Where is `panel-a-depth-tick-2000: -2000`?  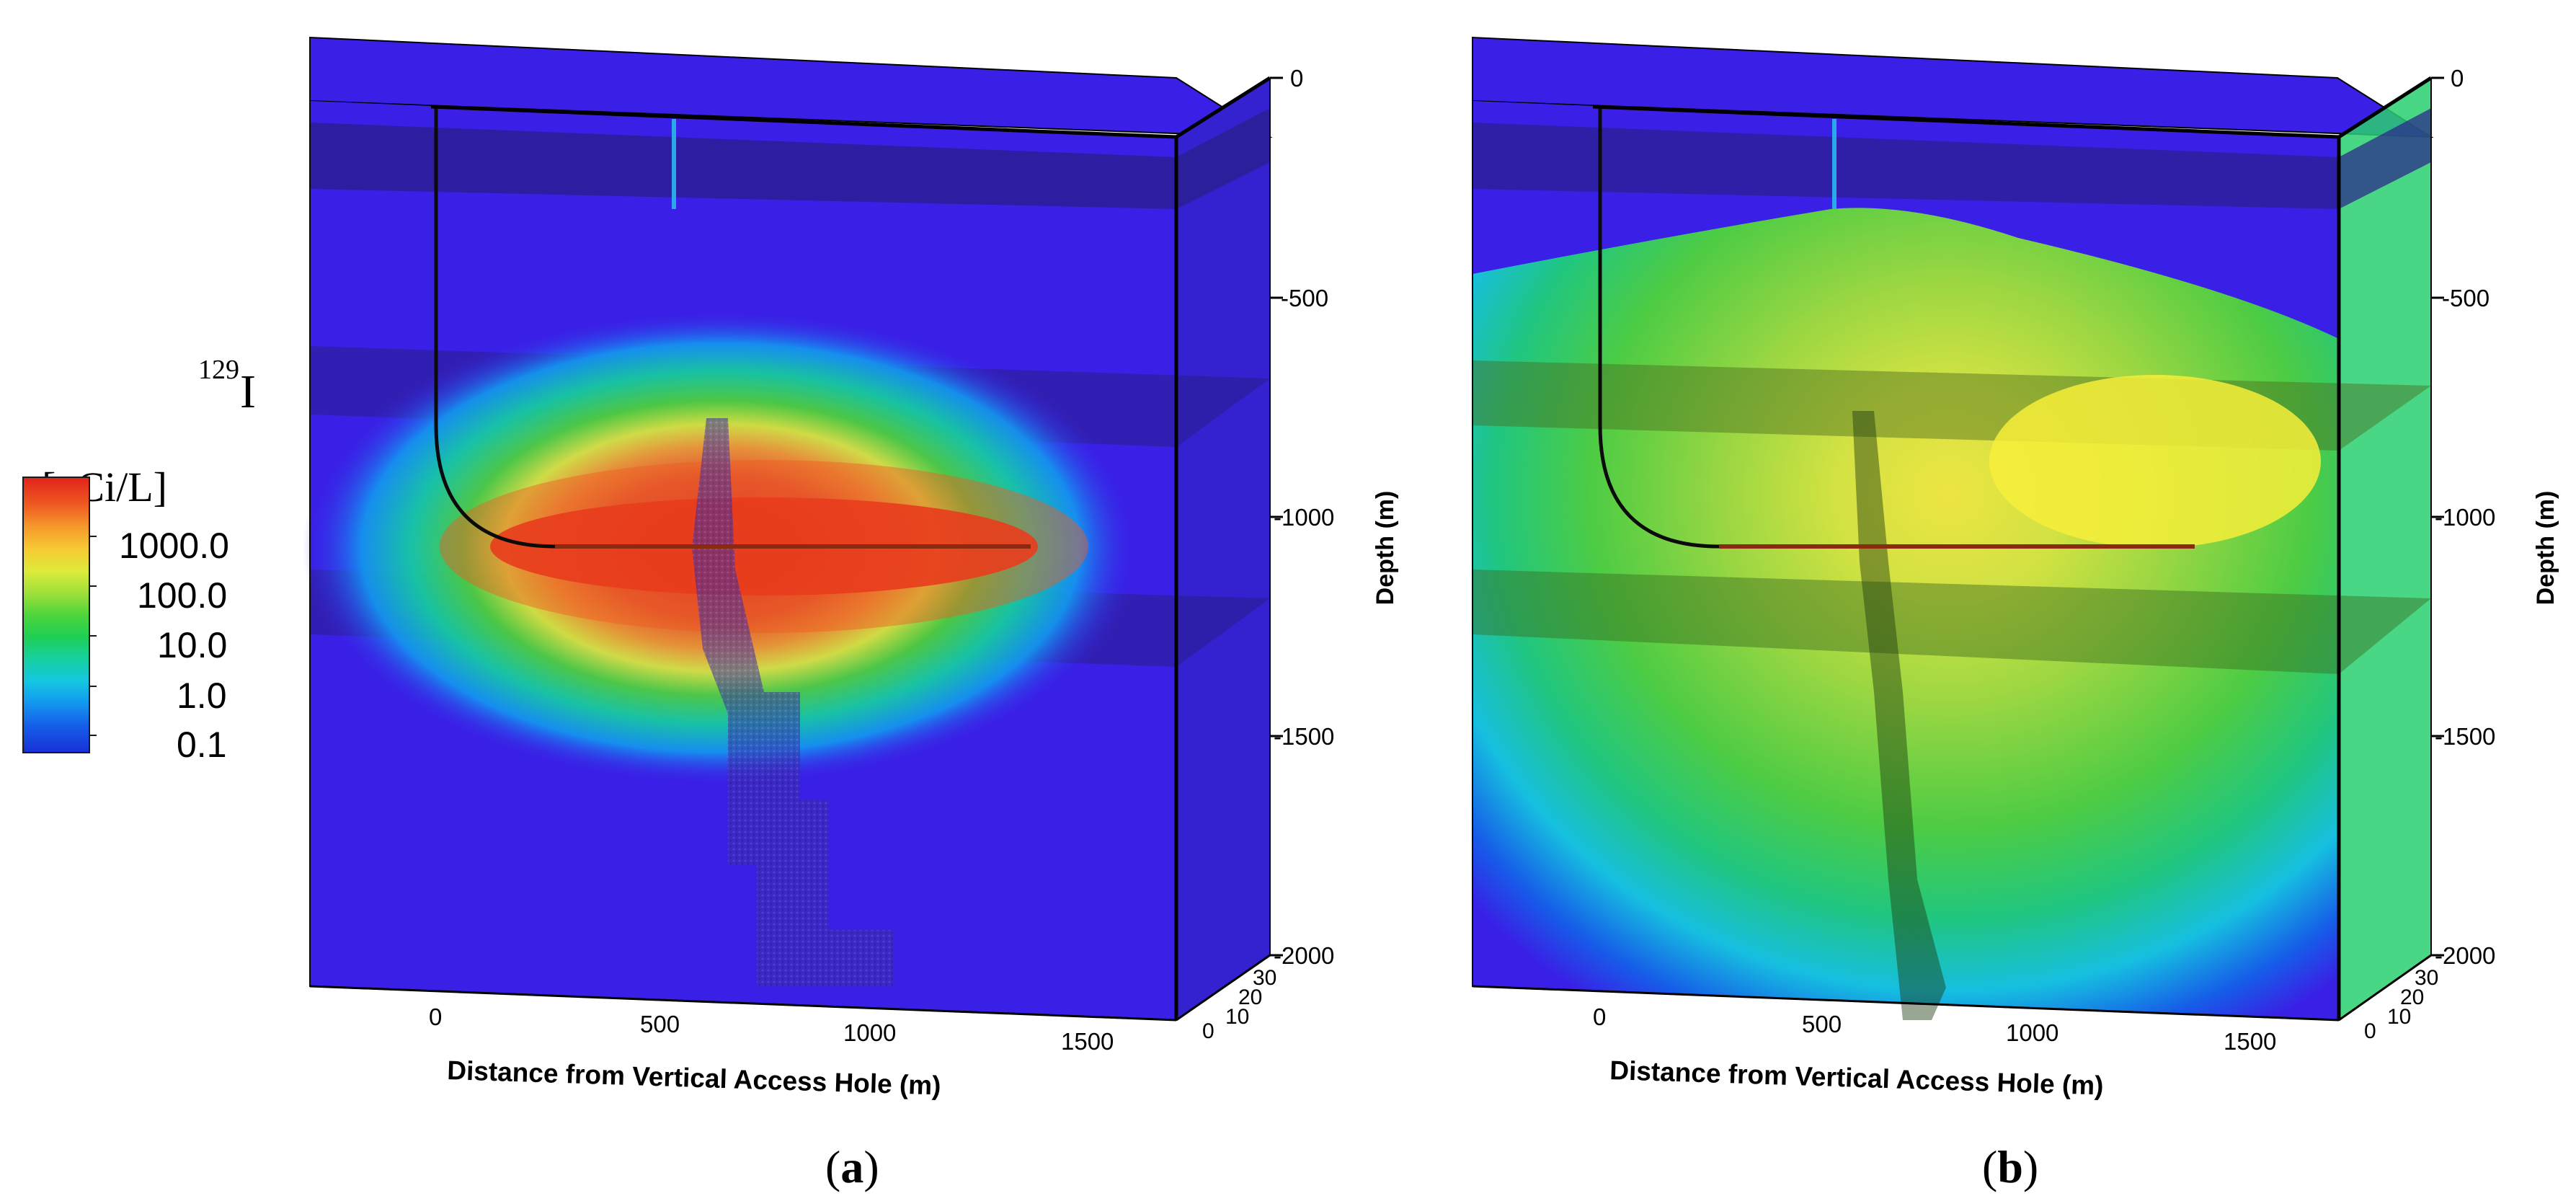
panel-a-depth-tick-2000: -2000 is located at coordinates (1304, 955).